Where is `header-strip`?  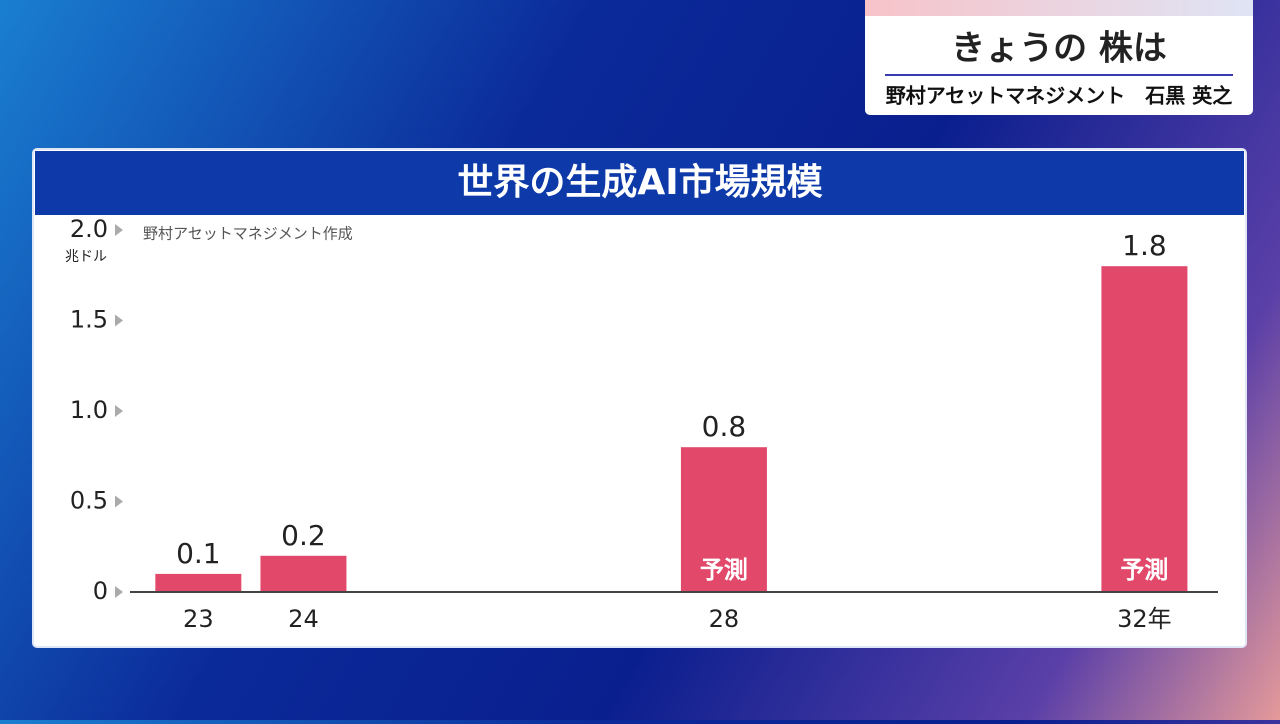 header-strip is located at coordinates (1059, 8).